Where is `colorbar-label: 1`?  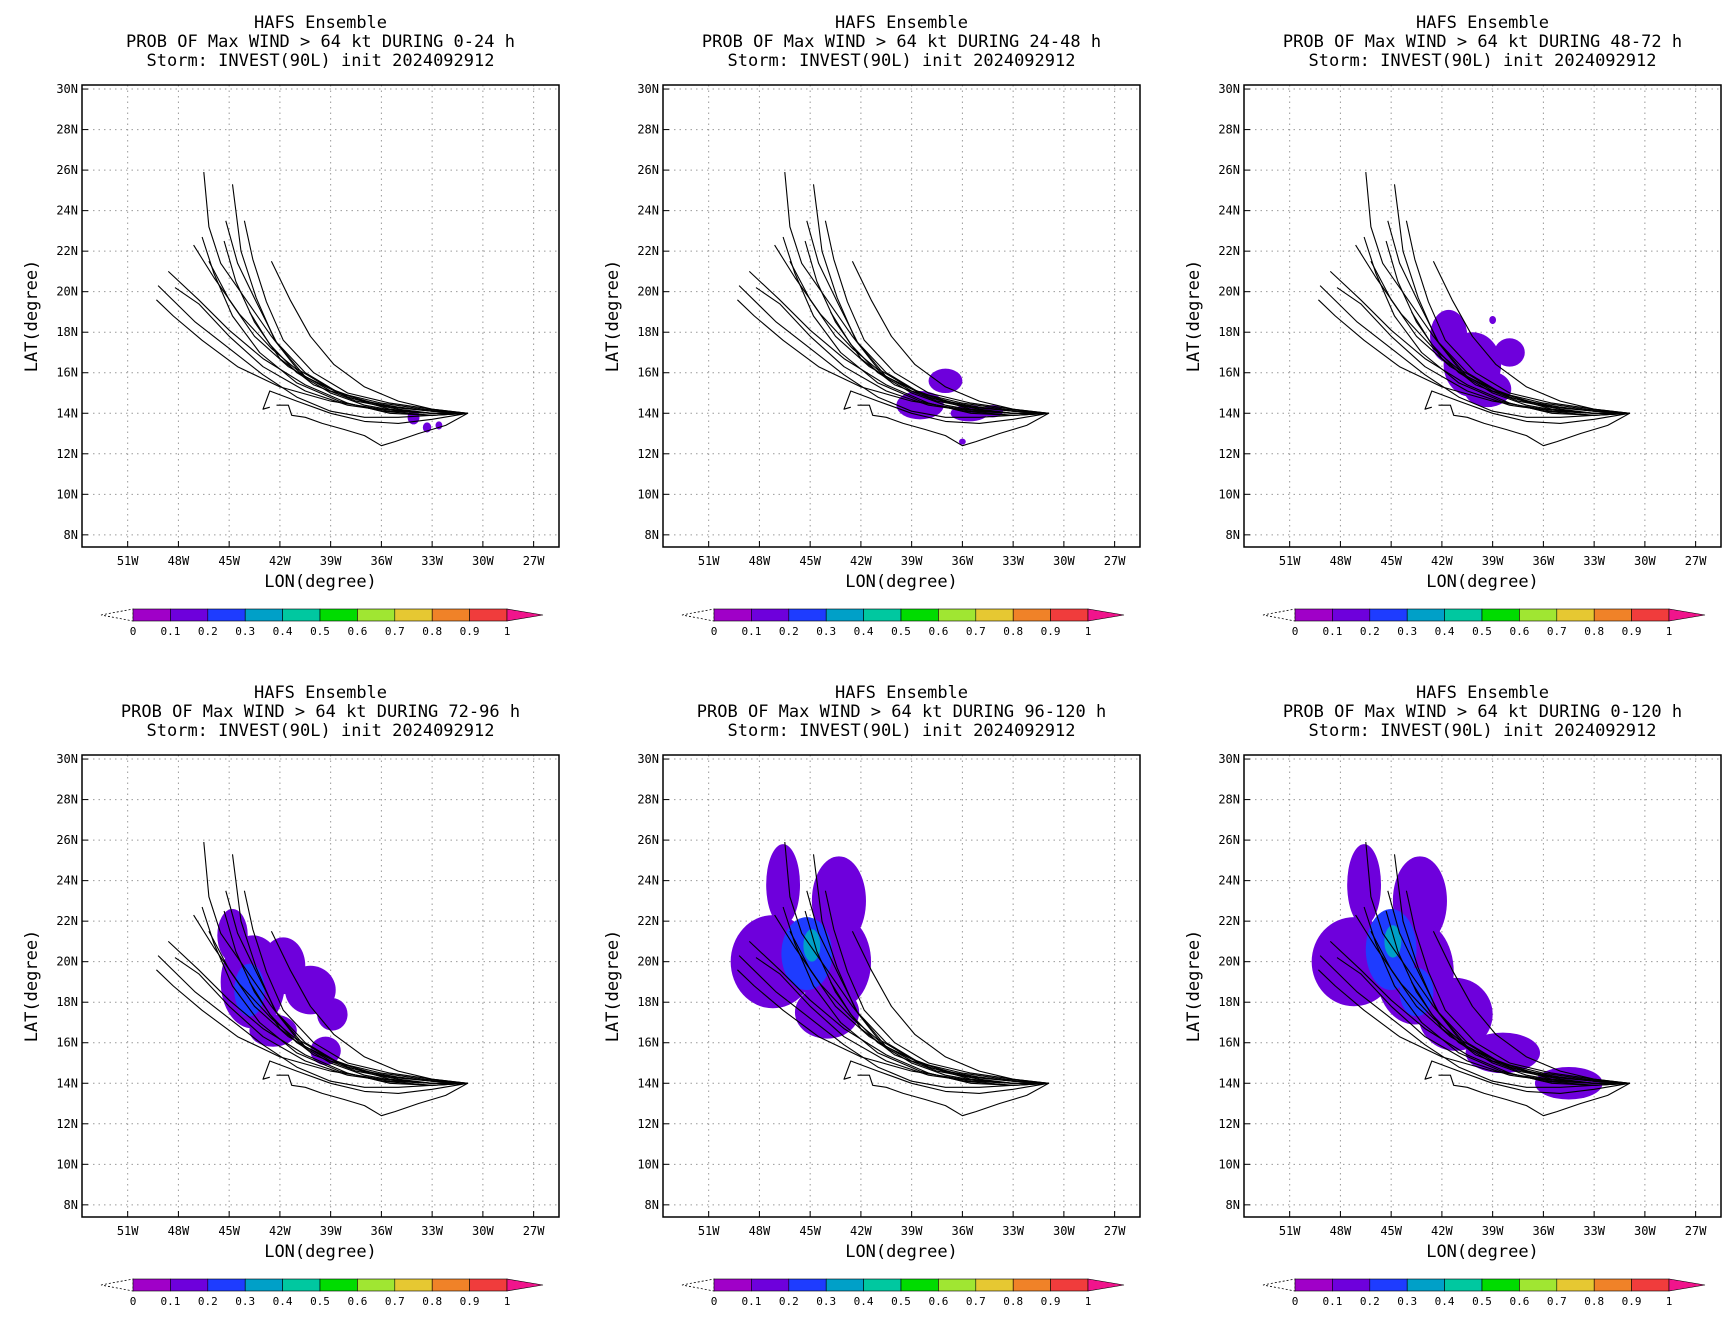
colorbar-label: 1 is located at coordinates (1088, 1301).